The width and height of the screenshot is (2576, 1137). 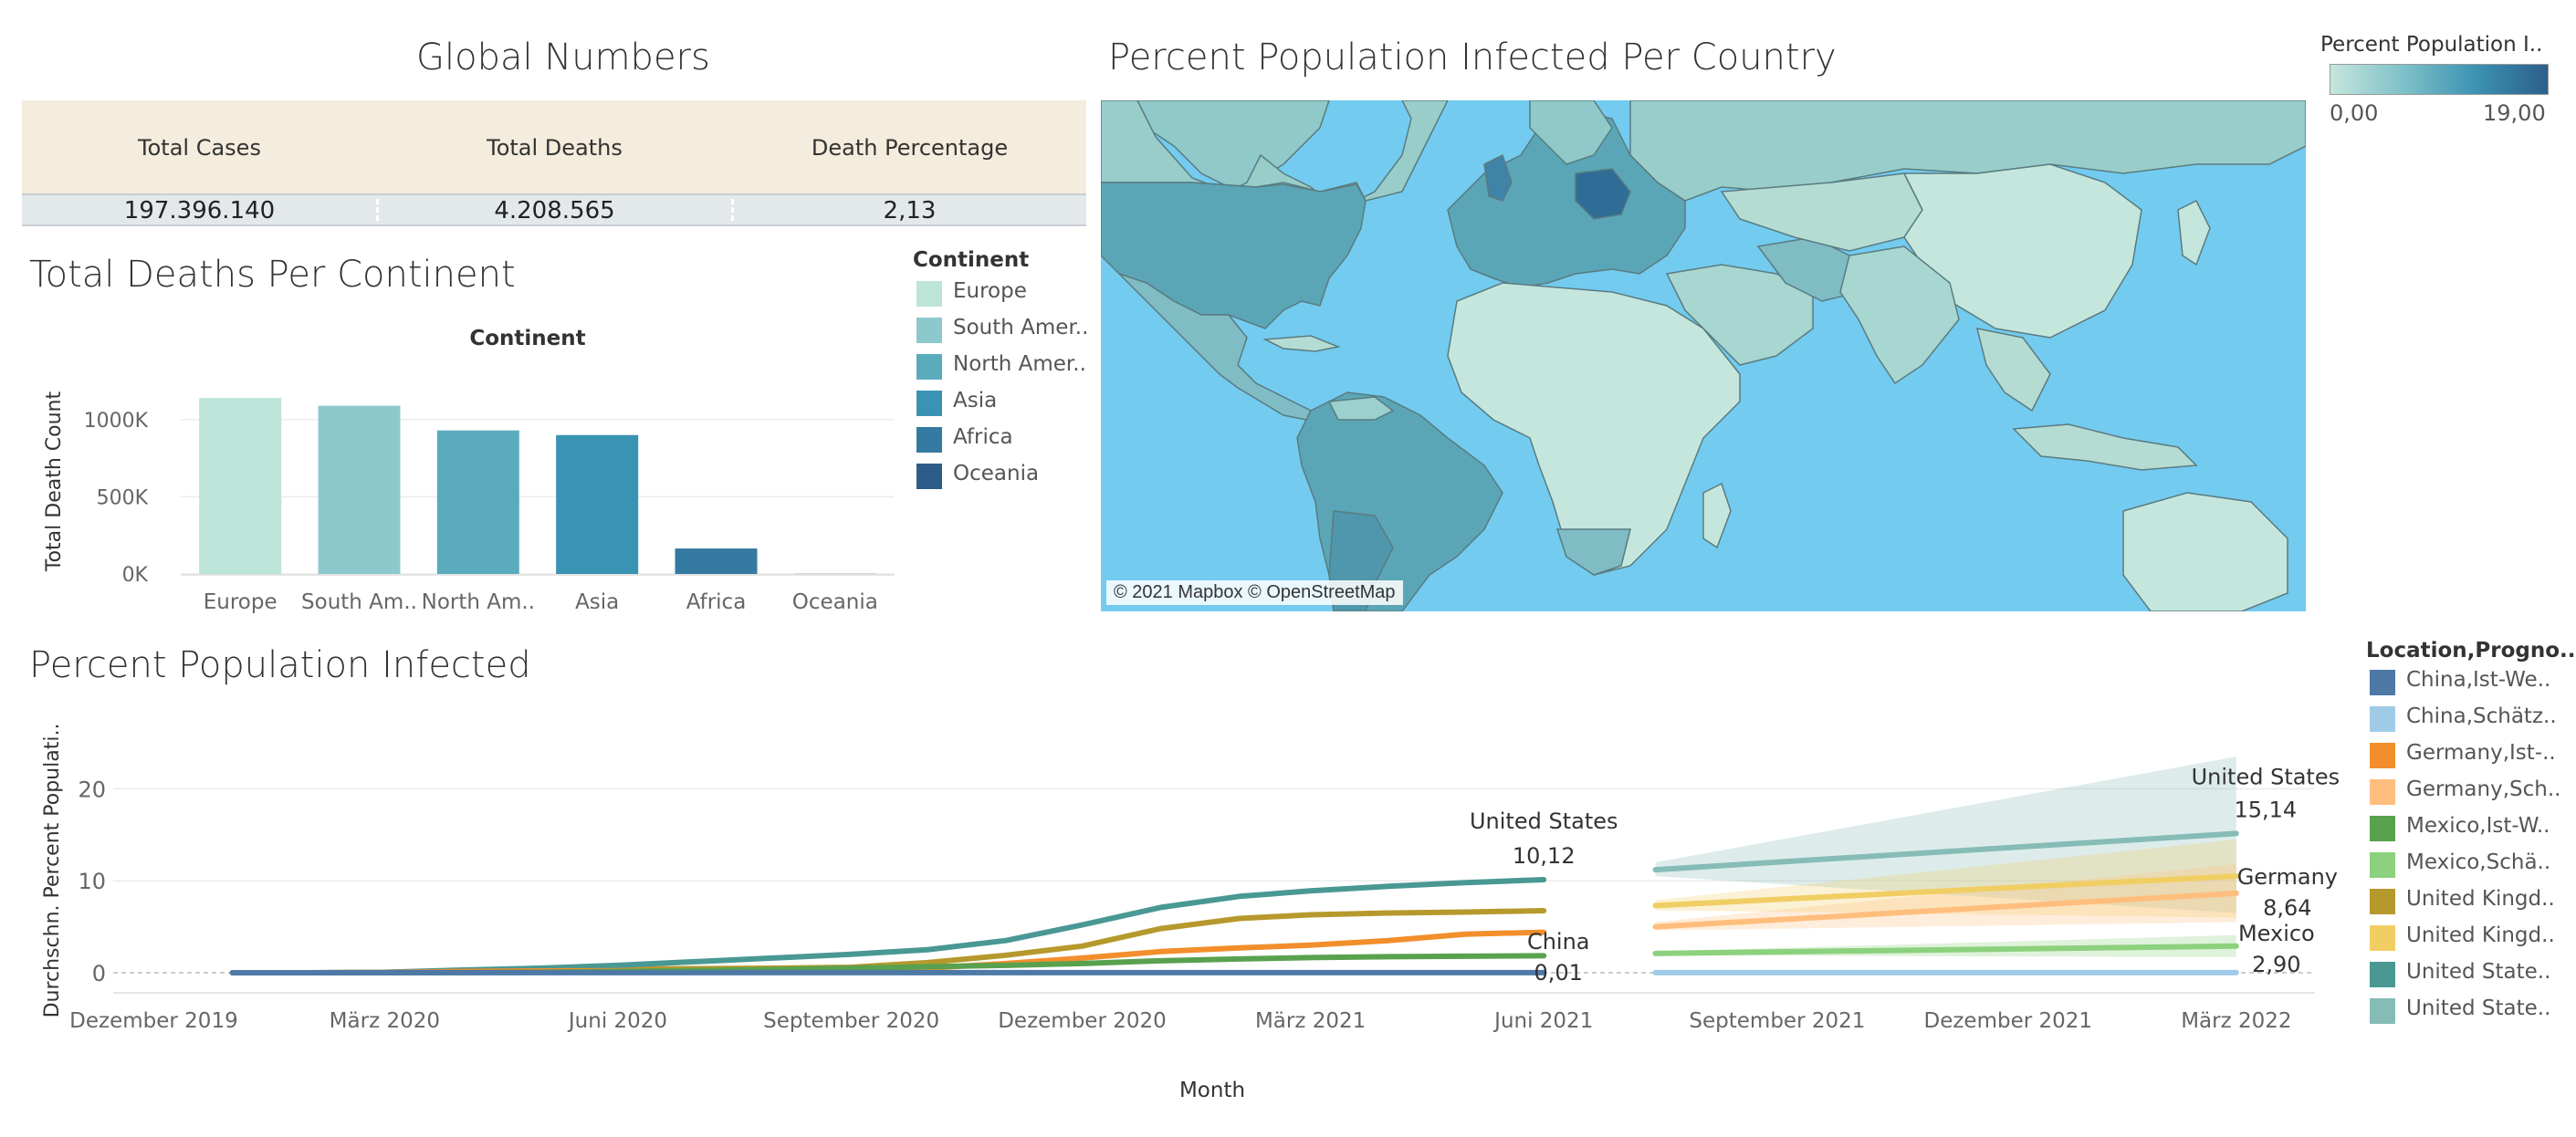 I want to click on bar-ytick-label: 500K, so click(x=123, y=497).